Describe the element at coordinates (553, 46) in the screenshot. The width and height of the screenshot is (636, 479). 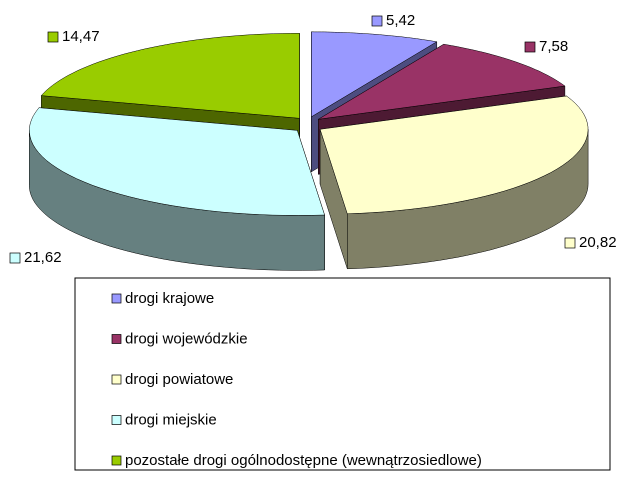
I see `data-label: 7,58` at that location.